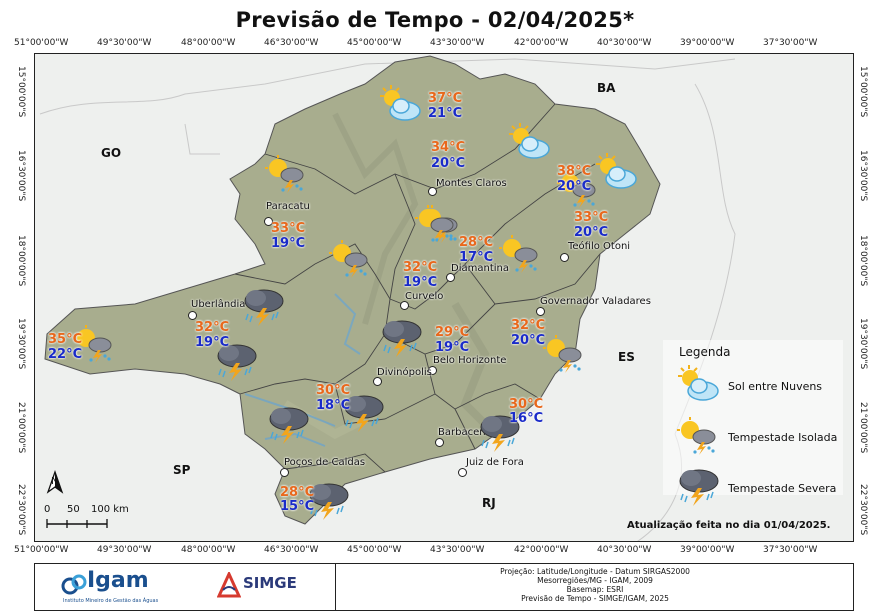 The height and width of the screenshot is (615, 870). Describe the element at coordinates (435, 20) in the screenshot. I see `map-title: Previsão de Tempo - 02/04/2025*` at that location.